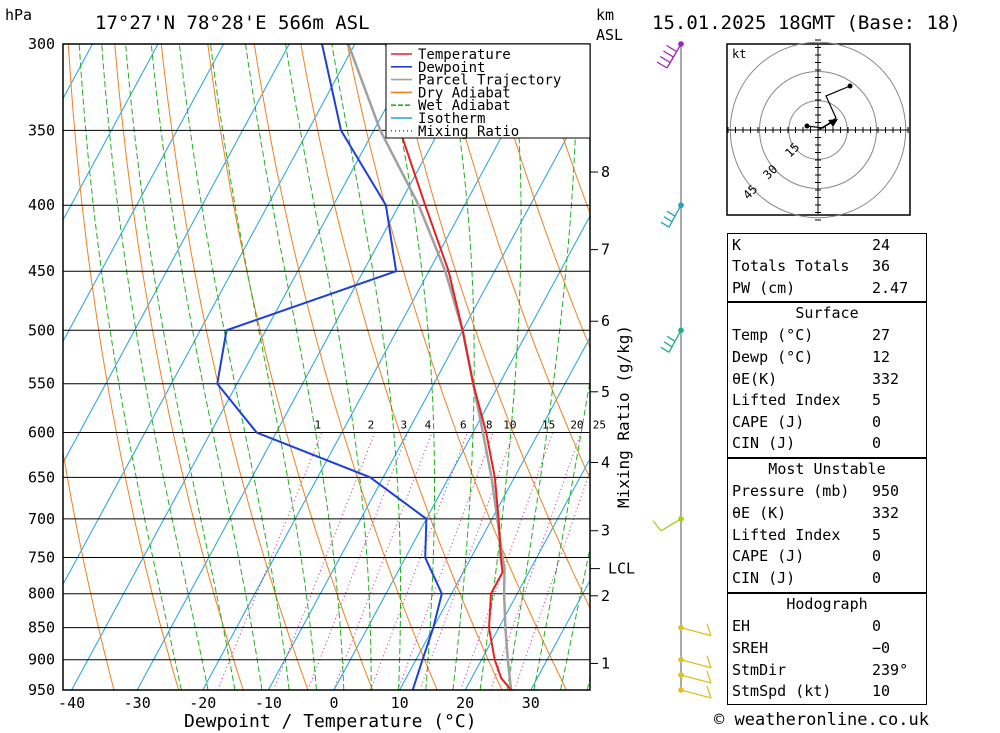 The image size is (1000, 733). Describe the element at coordinates (764, 577) in the screenshot. I see `index-label: CIN (J)` at that location.